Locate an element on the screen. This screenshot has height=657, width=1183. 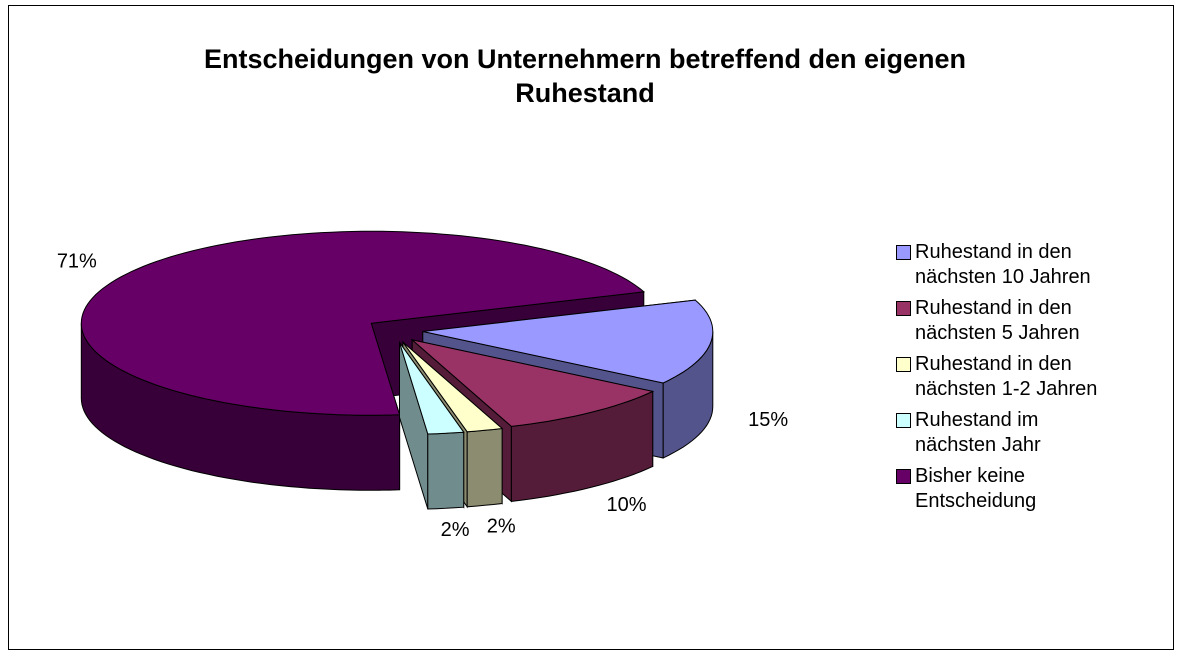
legend-label: Ruhestand in den nächsten 5 Jahren is located at coordinates (997, 320).